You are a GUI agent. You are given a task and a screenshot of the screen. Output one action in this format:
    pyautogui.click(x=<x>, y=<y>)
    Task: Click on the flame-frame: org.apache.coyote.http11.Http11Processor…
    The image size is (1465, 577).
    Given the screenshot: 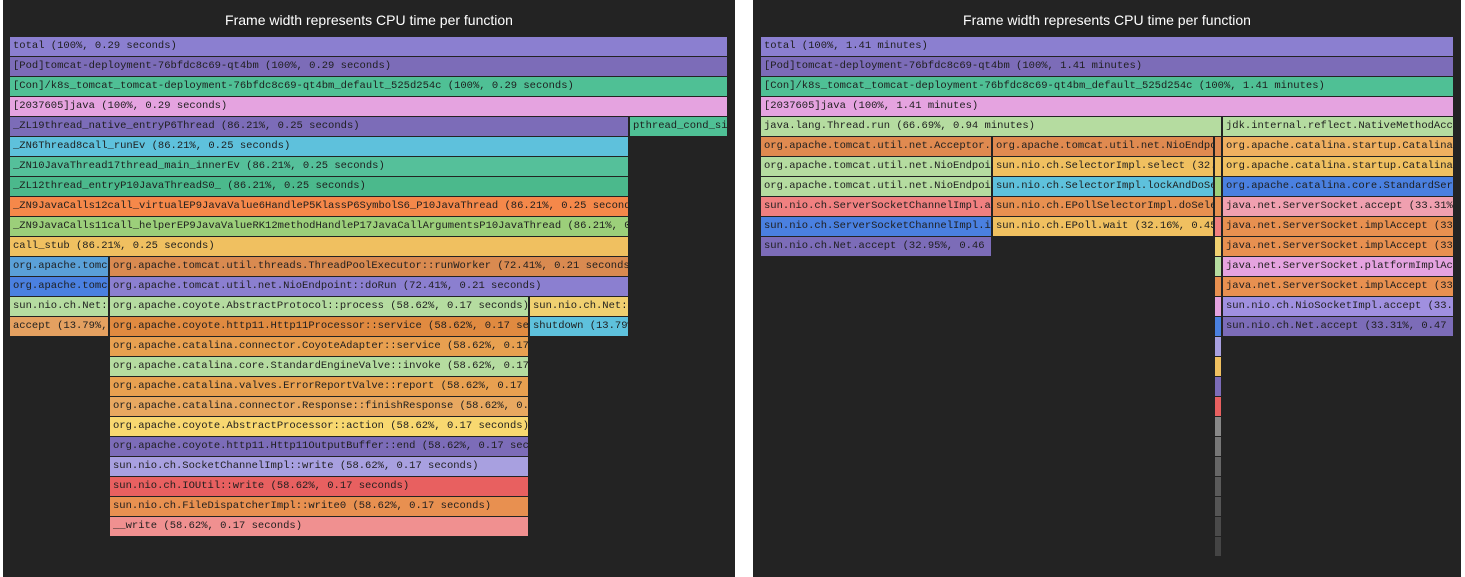 What is the action you would take?
    pyautogui.click(x=319, y=326)
    